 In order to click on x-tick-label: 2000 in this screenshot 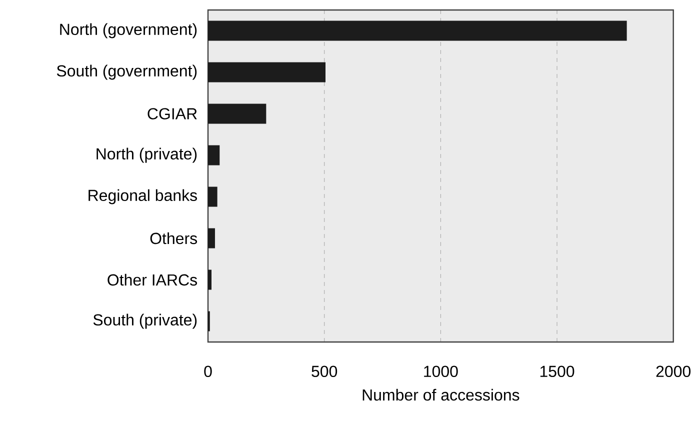, I will do `click(673, 372)`.